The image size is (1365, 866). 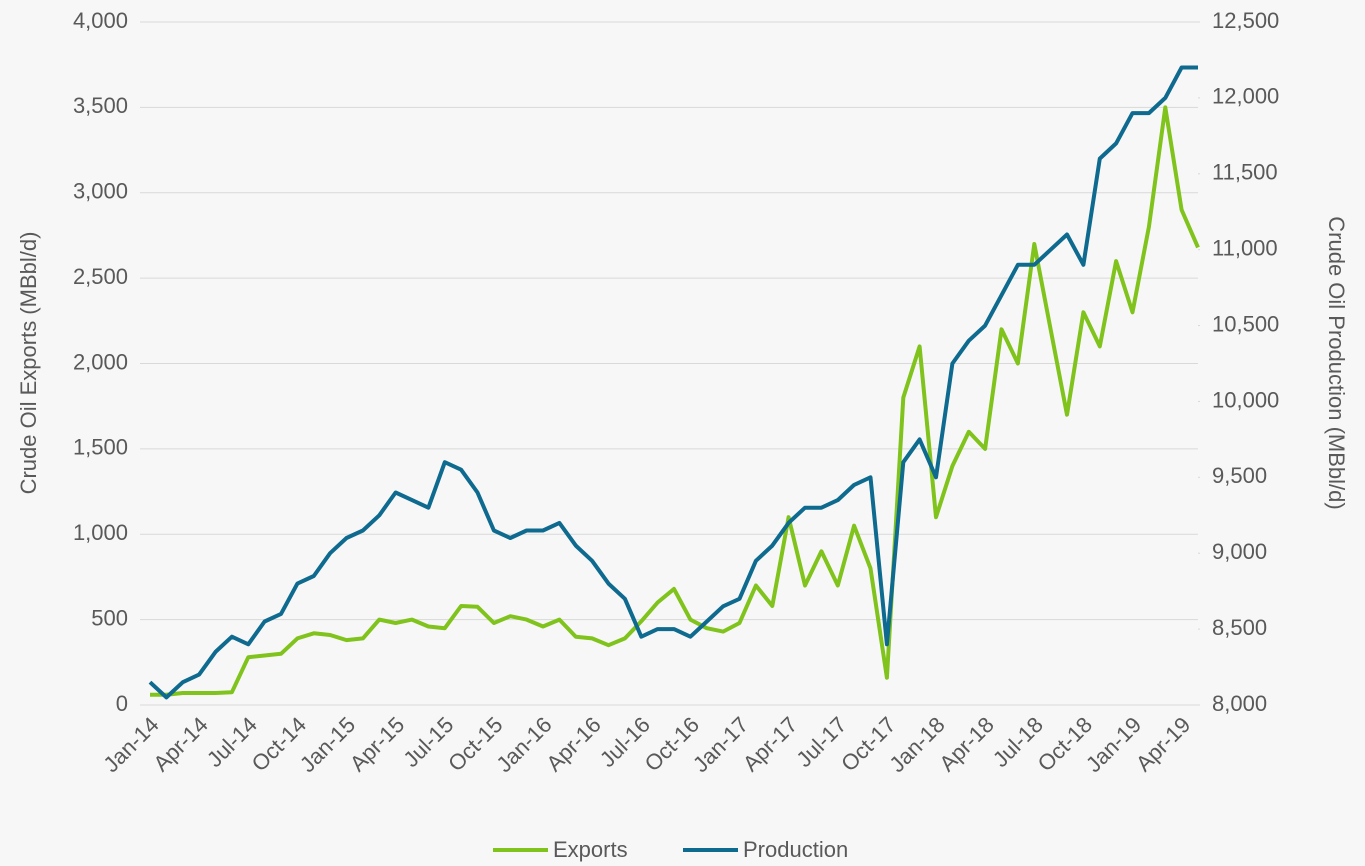 What do you see at coordinates (1113, 744) in the screenshot?
I see `x-tick-label: Jan-19` at bounding box center [1113, 744].